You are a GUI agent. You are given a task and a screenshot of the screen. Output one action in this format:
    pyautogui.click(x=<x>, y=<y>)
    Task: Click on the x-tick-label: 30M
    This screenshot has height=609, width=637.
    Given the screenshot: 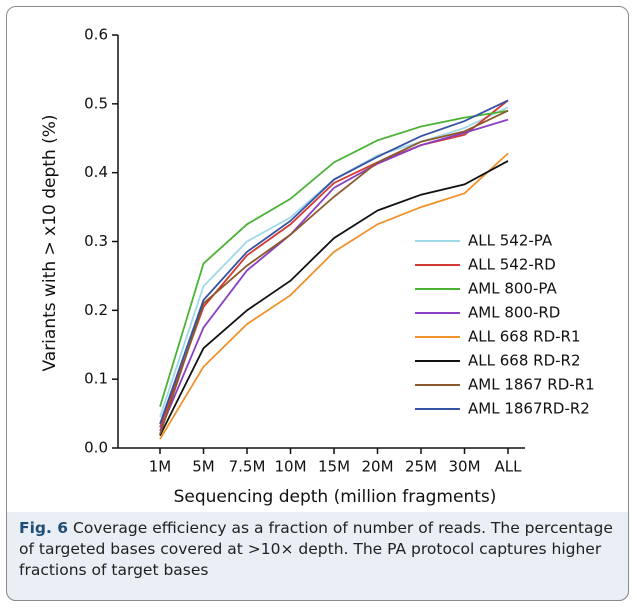 What is the action you would take?
    pyautogui.click(x=464, y=467)
    